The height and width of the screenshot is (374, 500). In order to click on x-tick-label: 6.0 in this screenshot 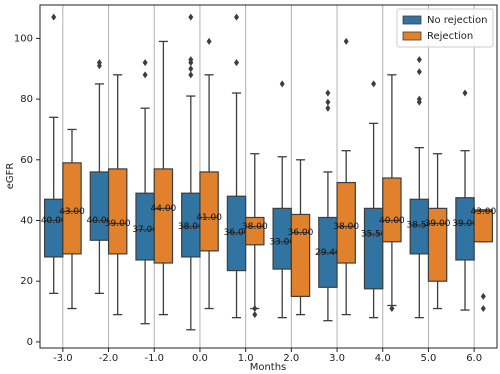, I will do `click(474, 358)`.